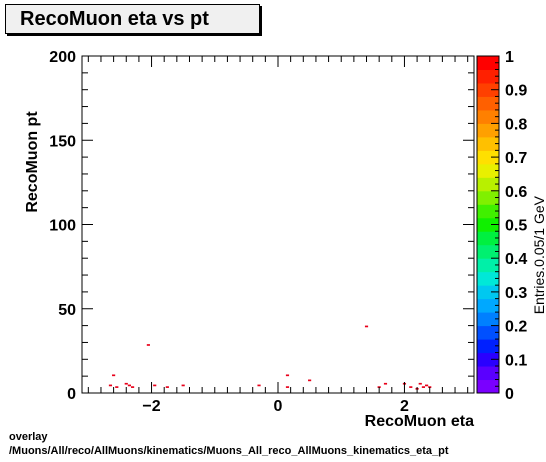 This screenshot has width=546, height=462. Describe the element at coordinates (62, 57) in the screenshot. I see `y-tick-label-4: 200` at that location.